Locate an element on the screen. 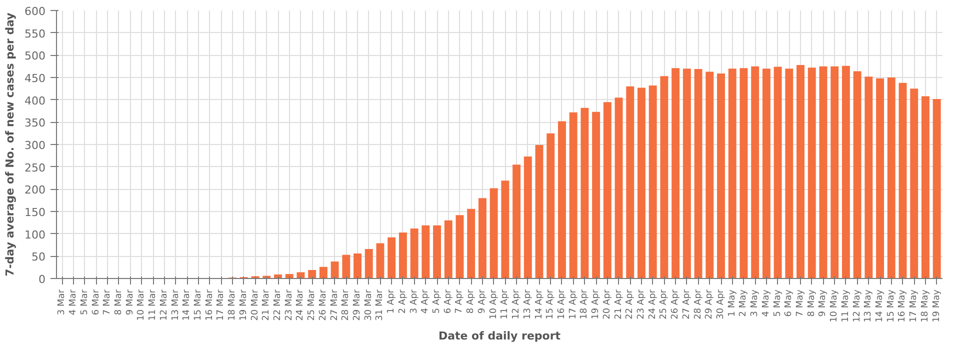 The image size is (954, 345). x-tick-label: 14 May is located at coordinates (880, 305).